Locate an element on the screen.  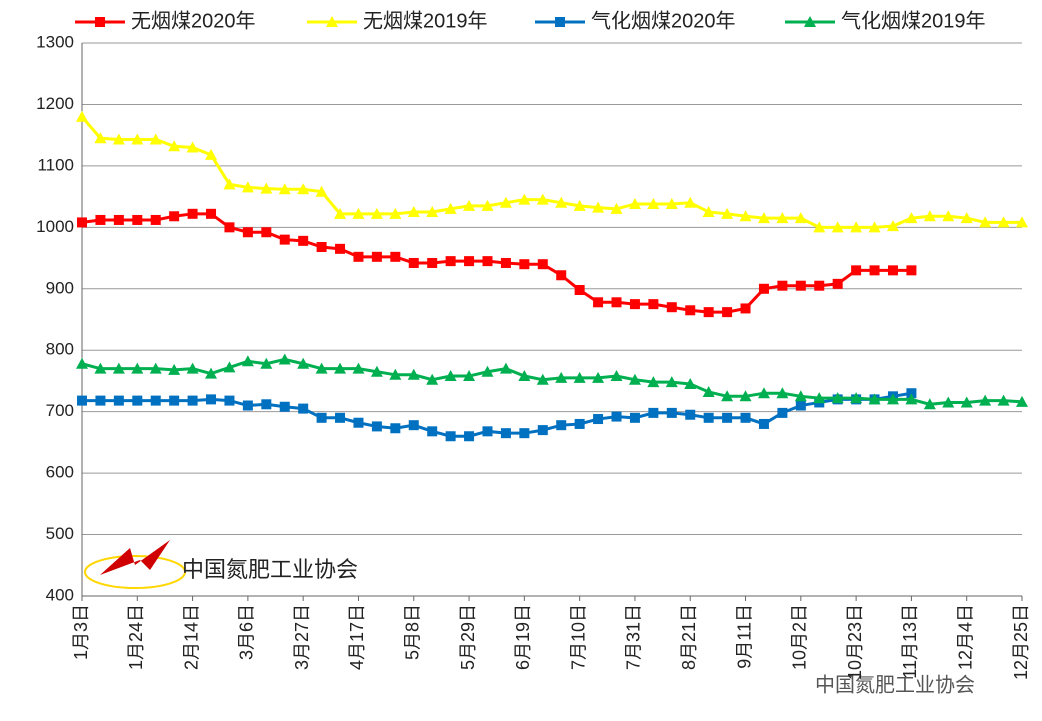
series-line is located at coordinates (551, 172).